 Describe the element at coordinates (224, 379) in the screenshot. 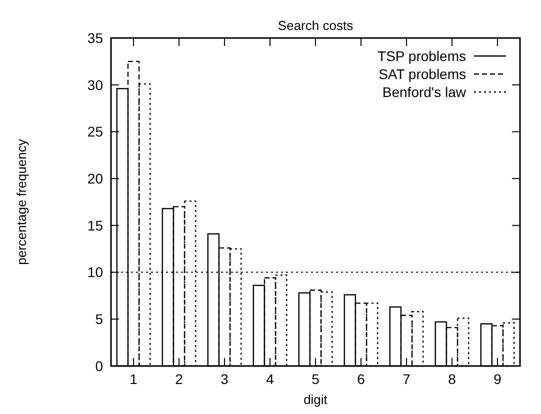

I see `x-tick-label: 3` at that location.